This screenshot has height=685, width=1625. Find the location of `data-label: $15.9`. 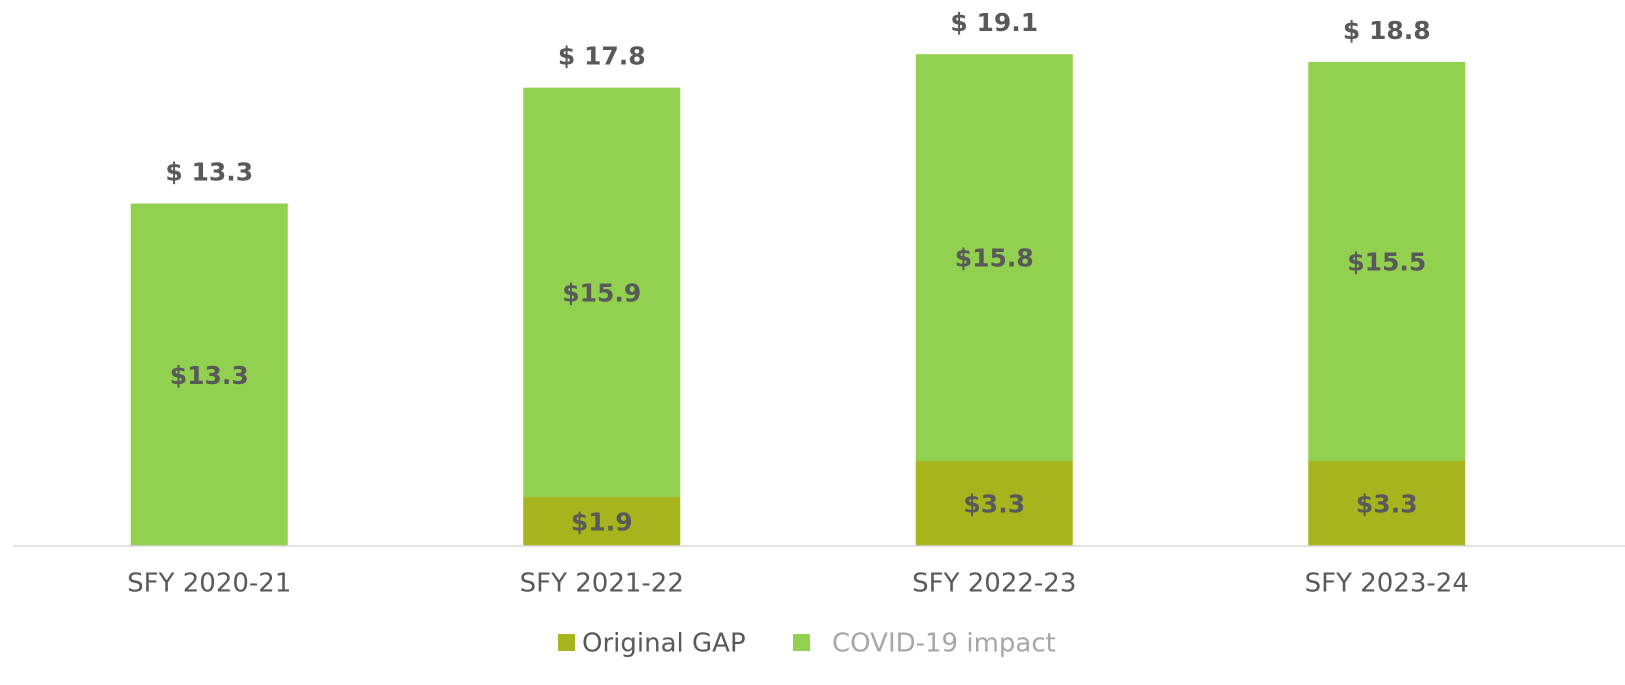

data-label: $15.9 is located at coordinates (601, 292).